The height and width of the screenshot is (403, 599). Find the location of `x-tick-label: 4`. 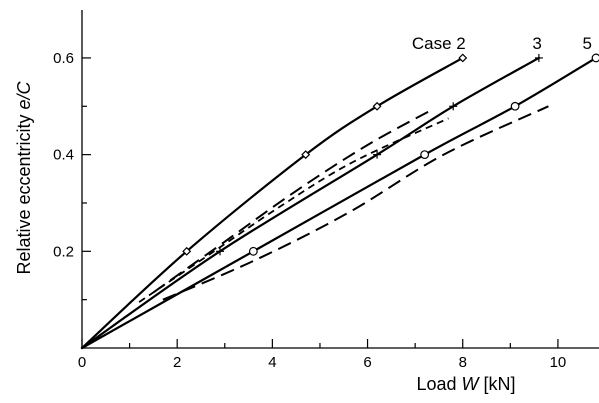

x-tick-label: 4 is located at coordinates (272, 362).